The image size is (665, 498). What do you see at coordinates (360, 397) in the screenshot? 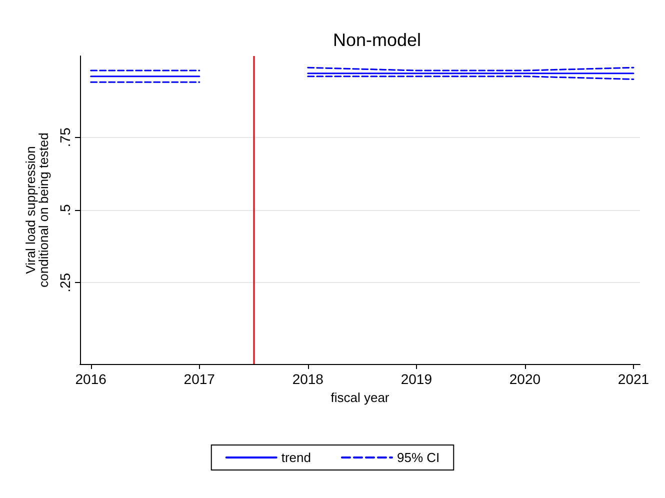
I see `x-axis-title: fiscal year` at bounding box center [360, 397].